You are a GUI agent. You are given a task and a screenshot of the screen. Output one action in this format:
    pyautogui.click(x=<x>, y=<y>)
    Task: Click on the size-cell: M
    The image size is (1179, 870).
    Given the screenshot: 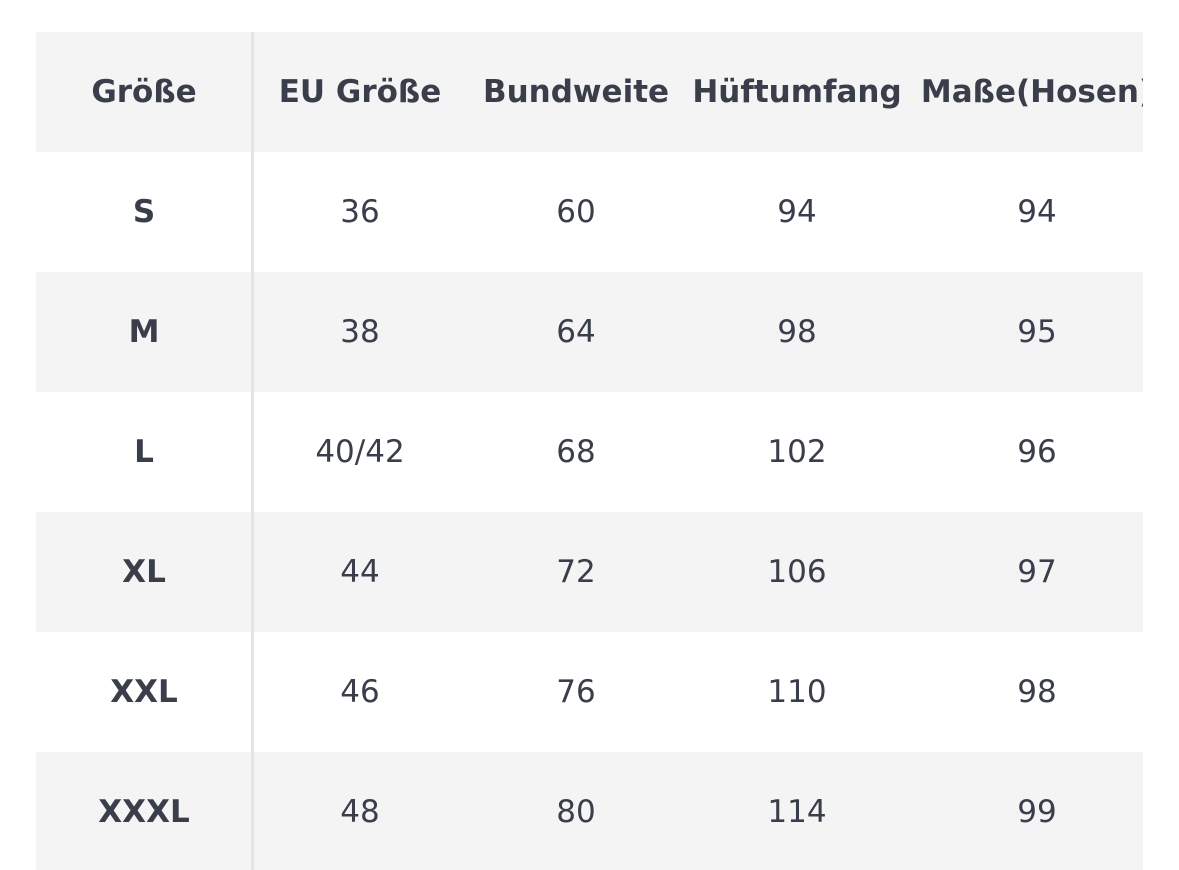 What is the action you would take?
    pyautogui.click(x=144, y=332)
    